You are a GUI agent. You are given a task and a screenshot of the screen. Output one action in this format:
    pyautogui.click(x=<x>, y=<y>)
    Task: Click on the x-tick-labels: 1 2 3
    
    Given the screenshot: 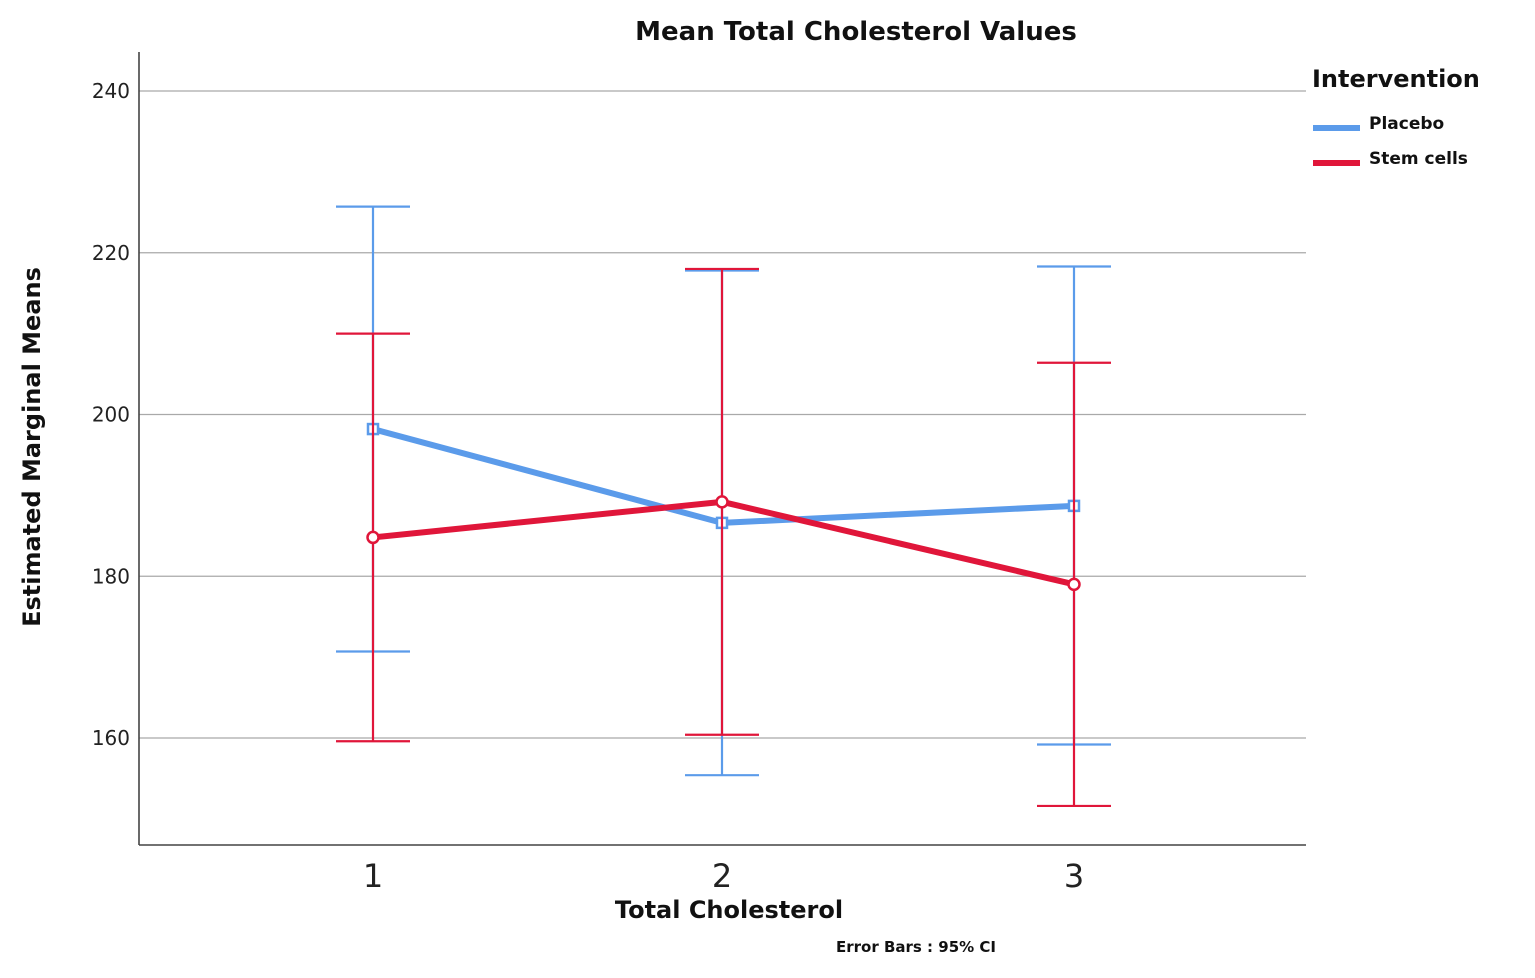 What is the action you would take?
    pyautogui.click(x=723, y=876)
    